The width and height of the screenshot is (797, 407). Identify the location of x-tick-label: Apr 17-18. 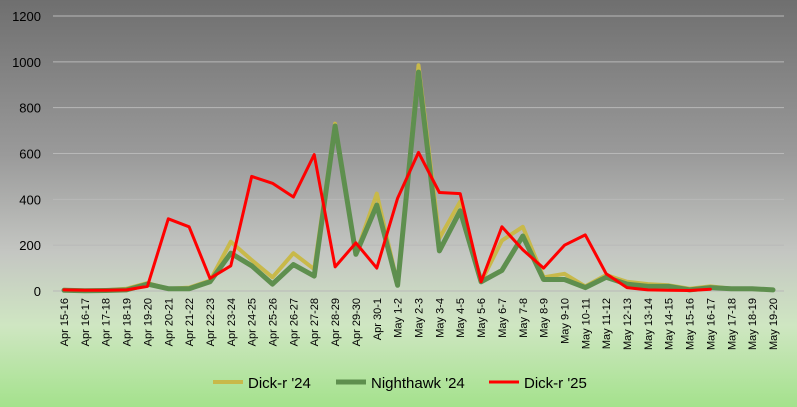
(107, 322).